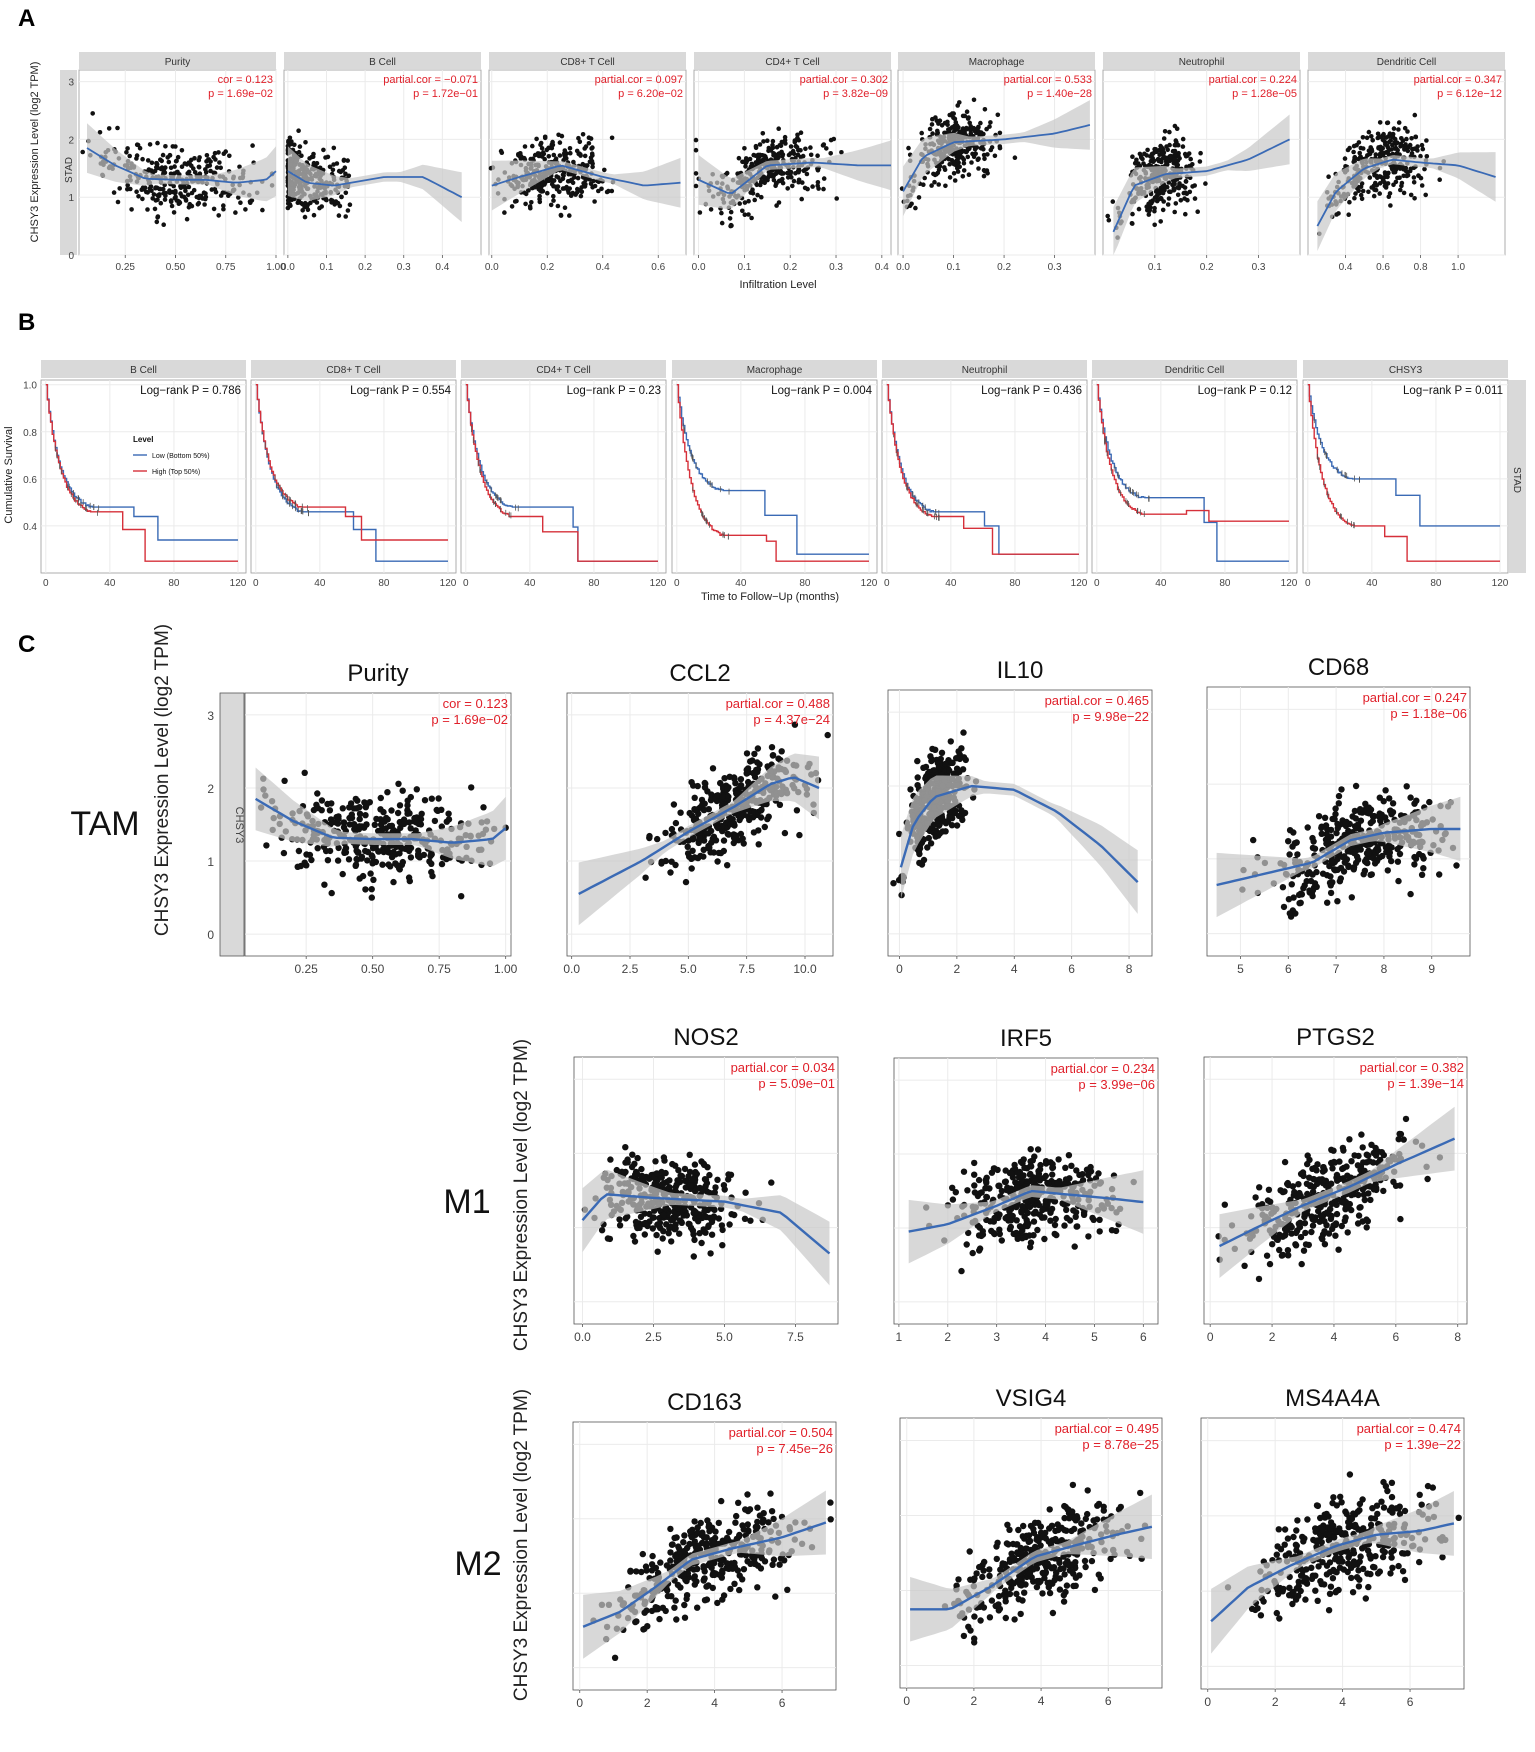  Describe the element at coordinates (477, 1564) in the screenshot. I see `row-label-m2: M2` at that location.